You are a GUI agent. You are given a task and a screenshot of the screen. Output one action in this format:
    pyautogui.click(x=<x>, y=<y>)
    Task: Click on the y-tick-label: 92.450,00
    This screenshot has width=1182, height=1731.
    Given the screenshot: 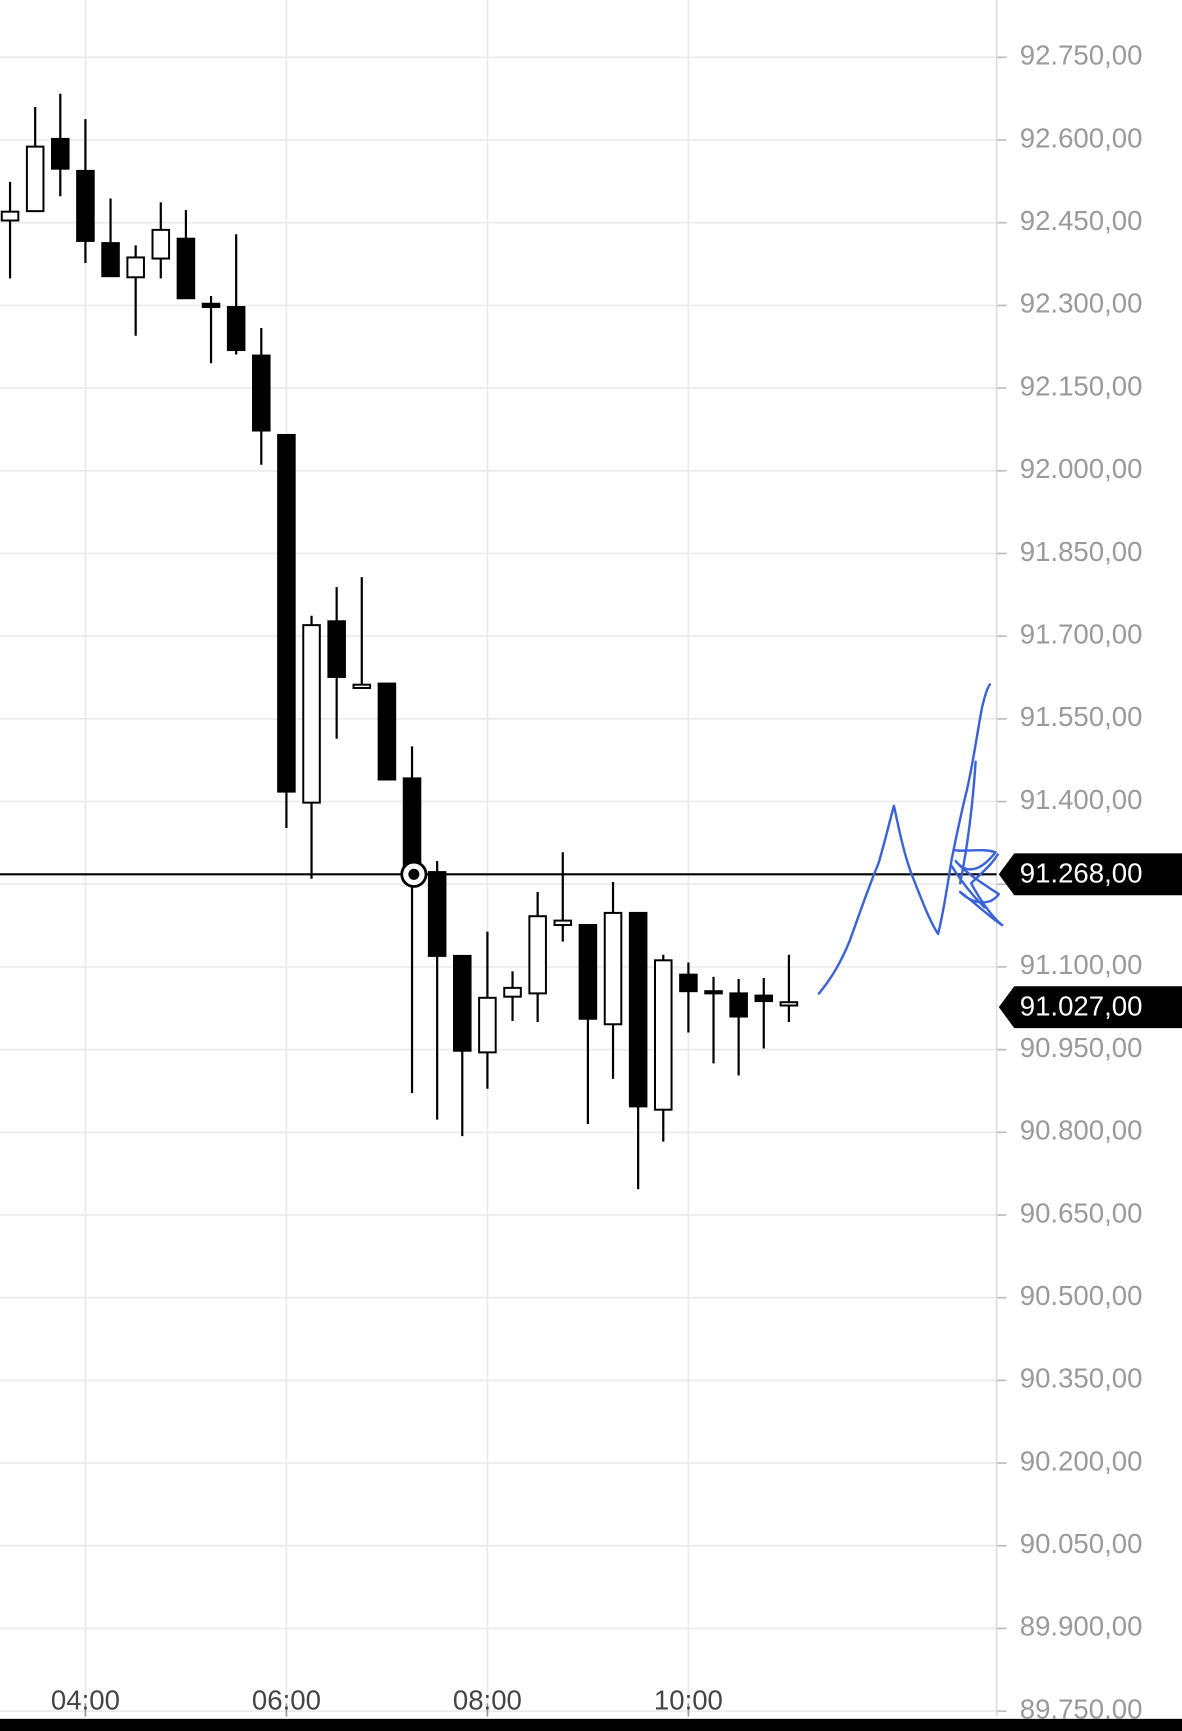 What is the action you would take?
    pyautogui.click(x=1081, y=220)
    